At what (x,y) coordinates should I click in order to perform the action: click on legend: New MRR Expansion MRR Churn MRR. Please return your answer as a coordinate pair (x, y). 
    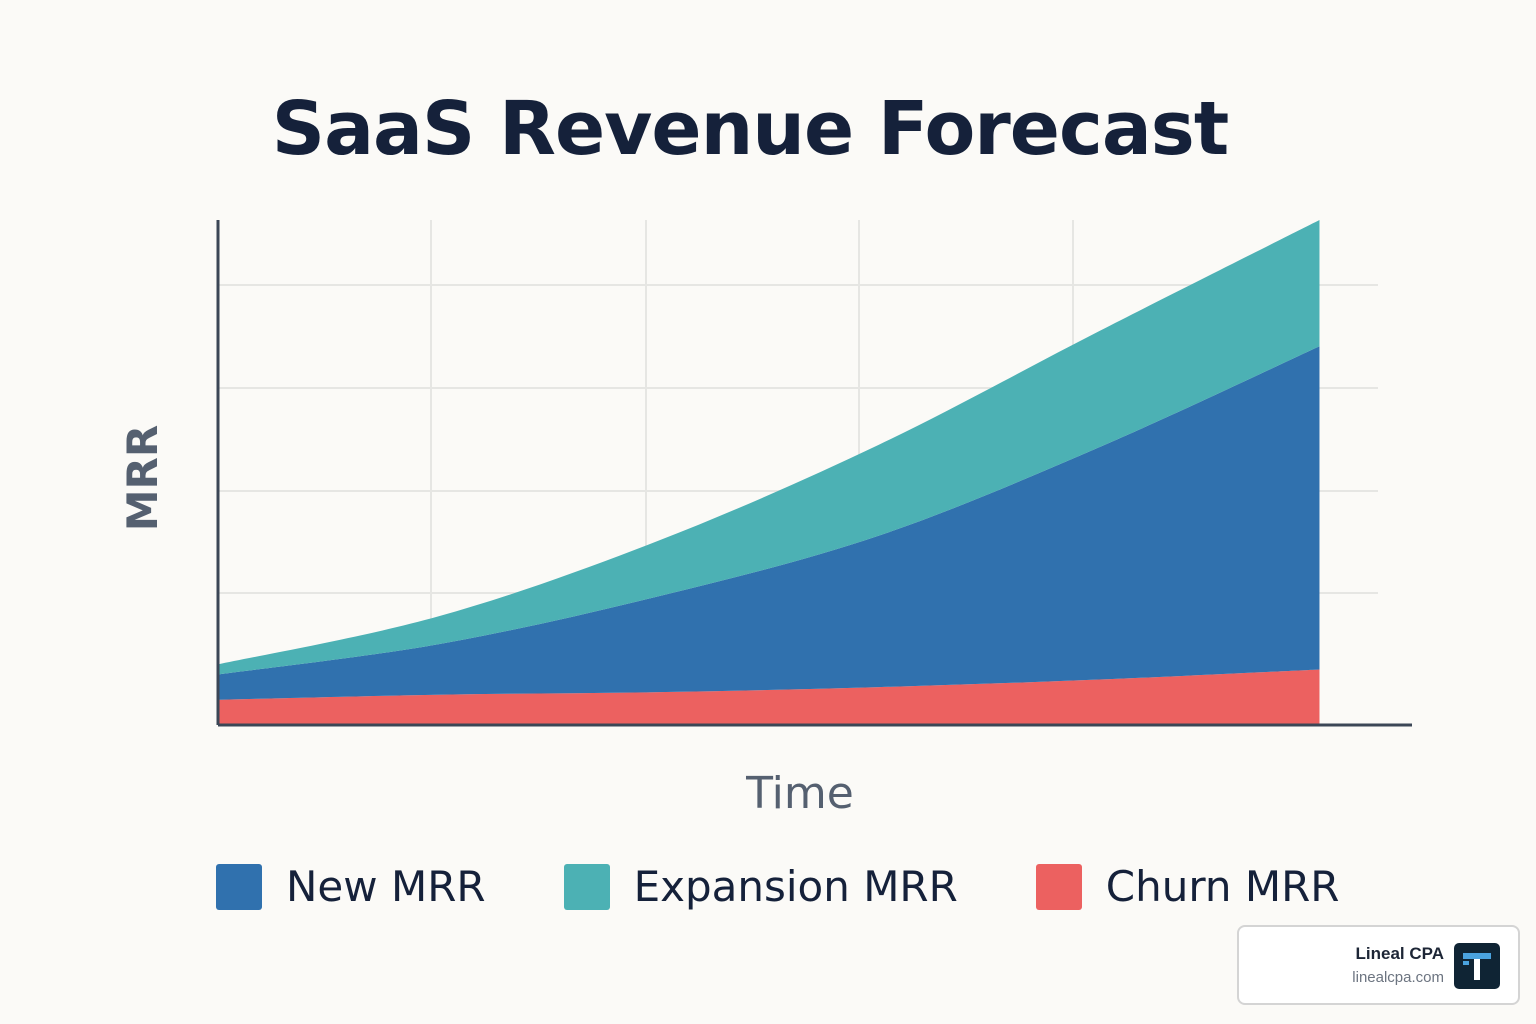
    Looking at the image, I should click on (816, 886).